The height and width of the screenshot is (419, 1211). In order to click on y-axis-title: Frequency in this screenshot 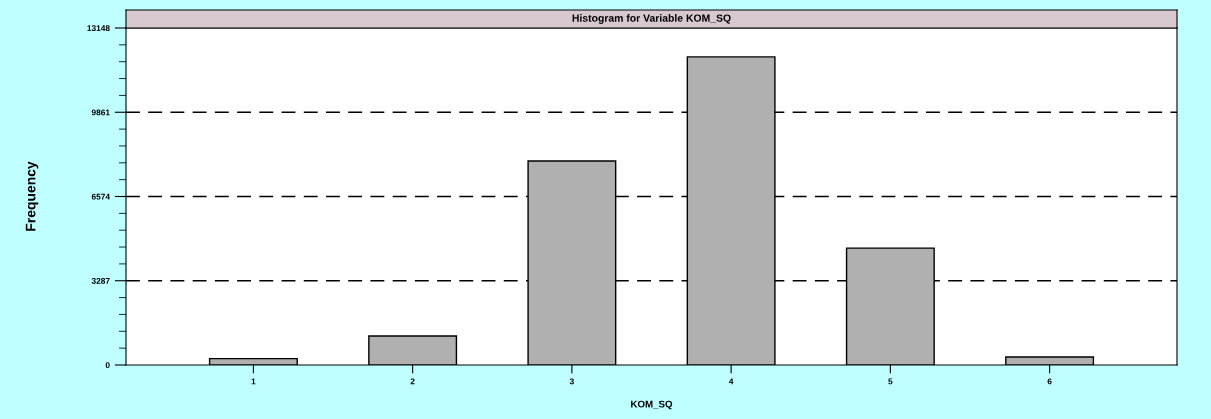, I will do `click(32, 196)`.